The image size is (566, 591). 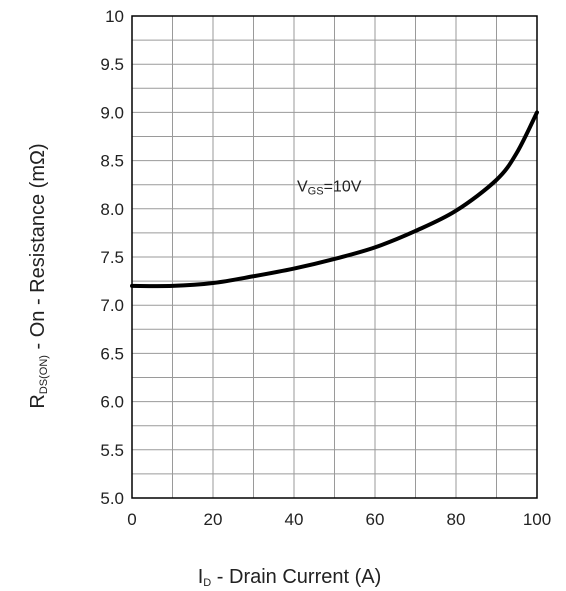 I want to click on y-tick-label: 8.0, so click(x=112, y=209).